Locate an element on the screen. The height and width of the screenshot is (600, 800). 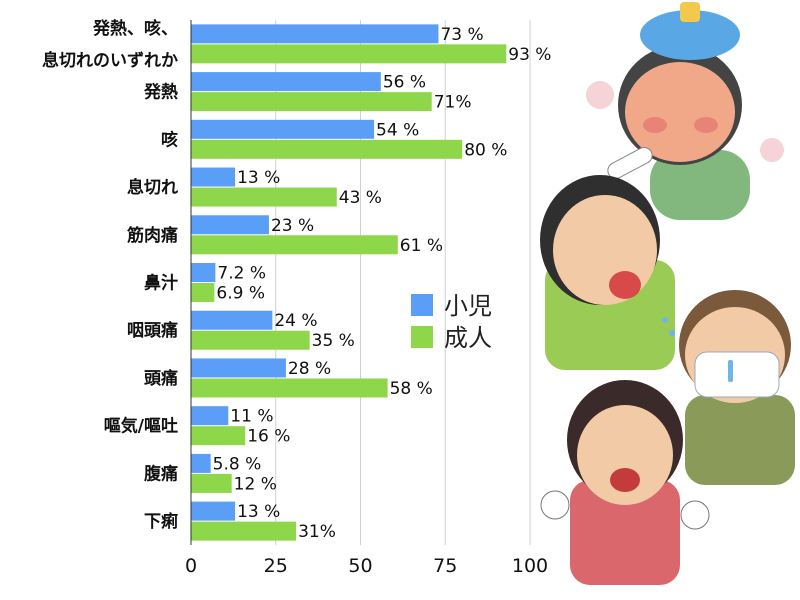
data-label: 93 % is located at coordinates (529, 55).